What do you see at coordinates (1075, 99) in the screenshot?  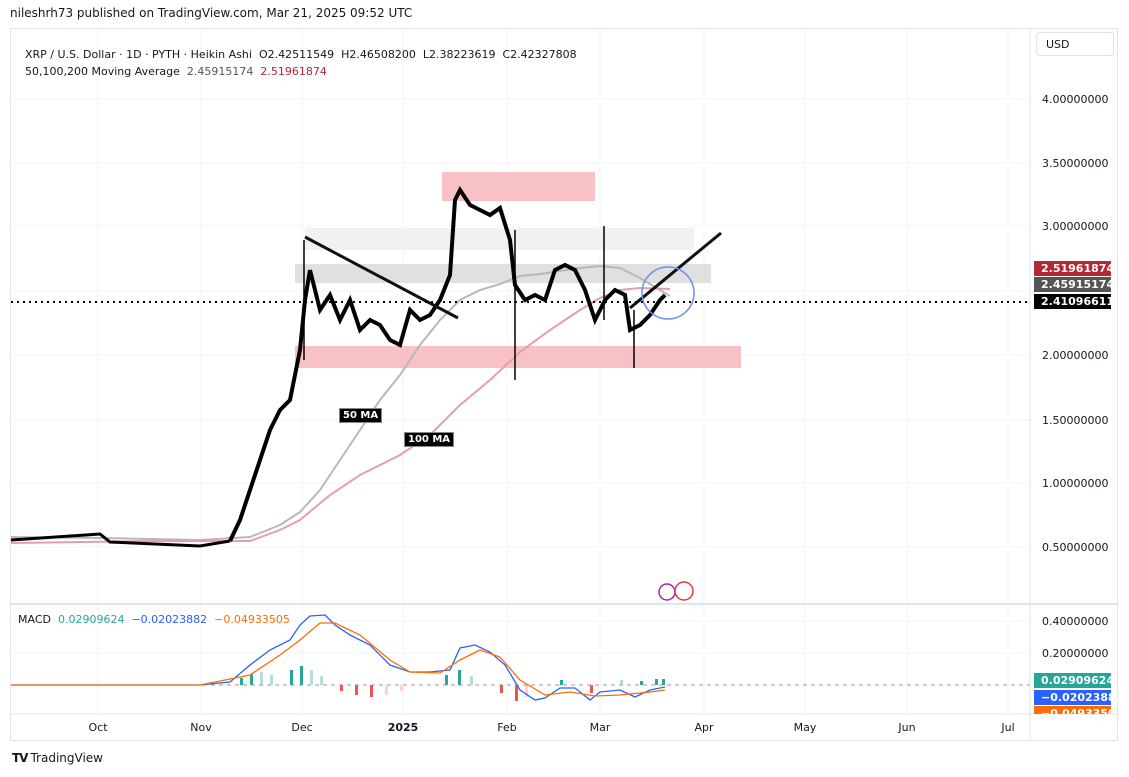 I see `price-tick: 4.00000000` at bounding box center [1075, 99].